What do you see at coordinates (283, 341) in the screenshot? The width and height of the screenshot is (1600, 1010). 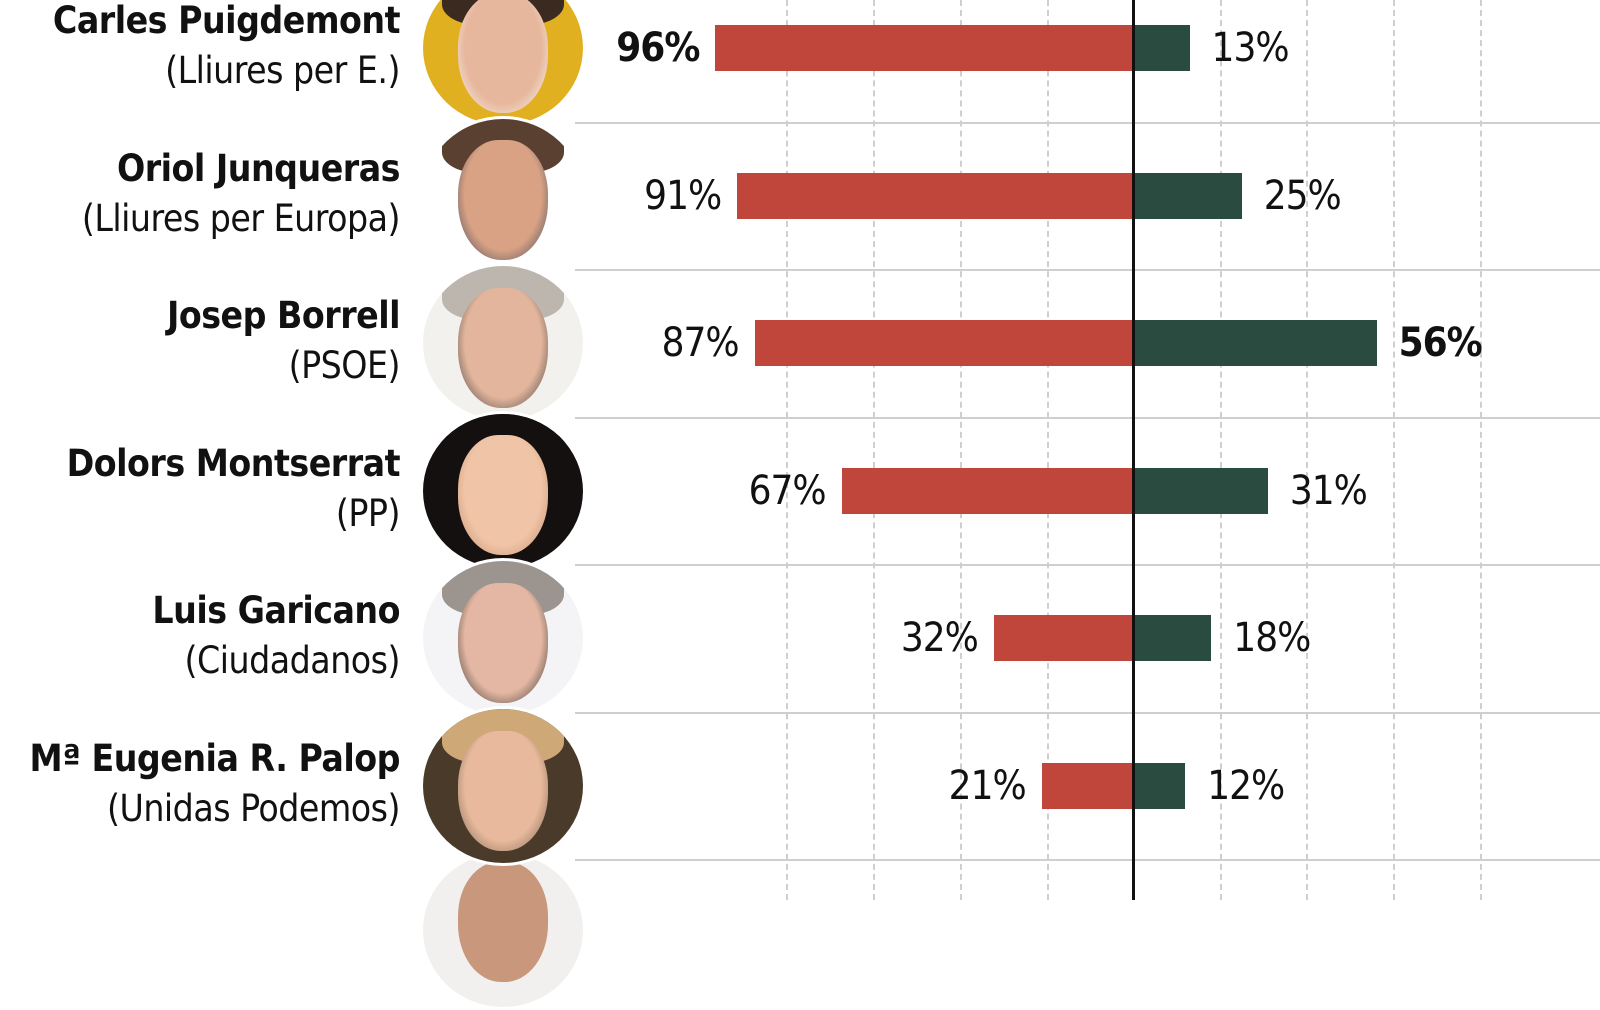 I see `candidate-label: Josep Borrell (PSOE)` at bounding box center [283, 341].